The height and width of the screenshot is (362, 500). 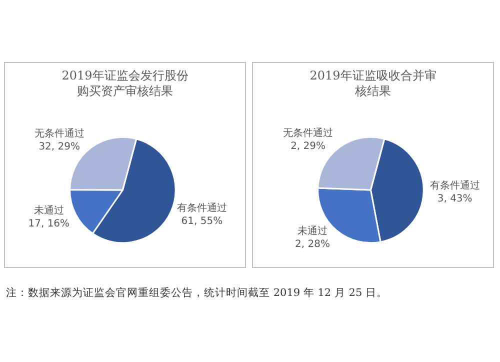 I want to click on chart-title: 2019年证监会发行股份购买资产审核结果, so click(x=125, y=83).